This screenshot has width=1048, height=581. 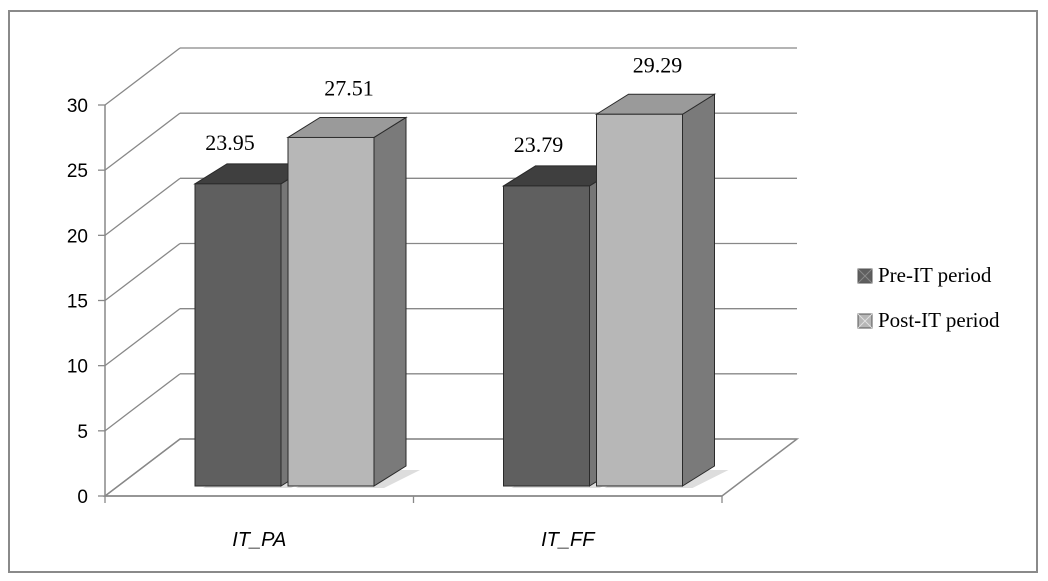 What do you see at coordinates (939, 320) in the screenshot?
I see `legend-label: Post-IT period` at bounding box center [939, 320].